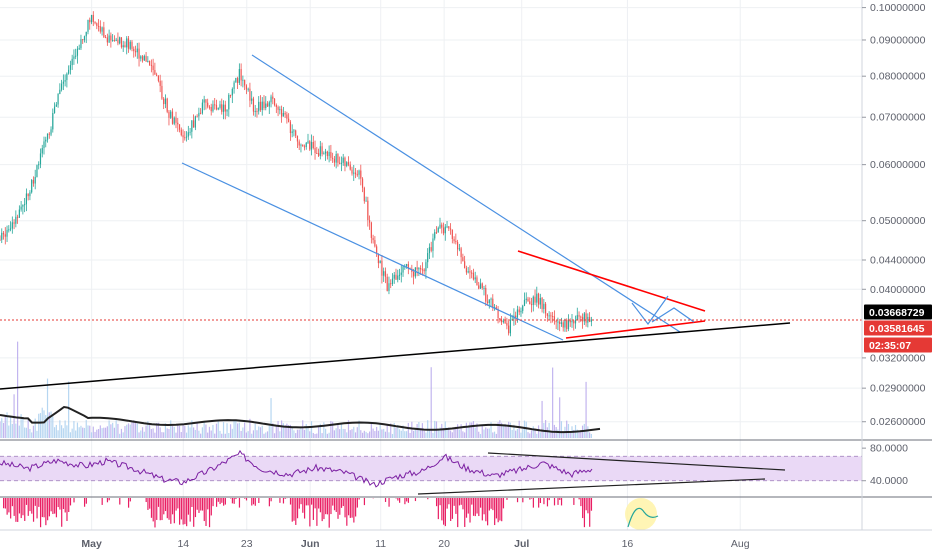 The height and width of the screenshot is (555, 932). I want to click on time-tick-label: 20, so click(444, 544).